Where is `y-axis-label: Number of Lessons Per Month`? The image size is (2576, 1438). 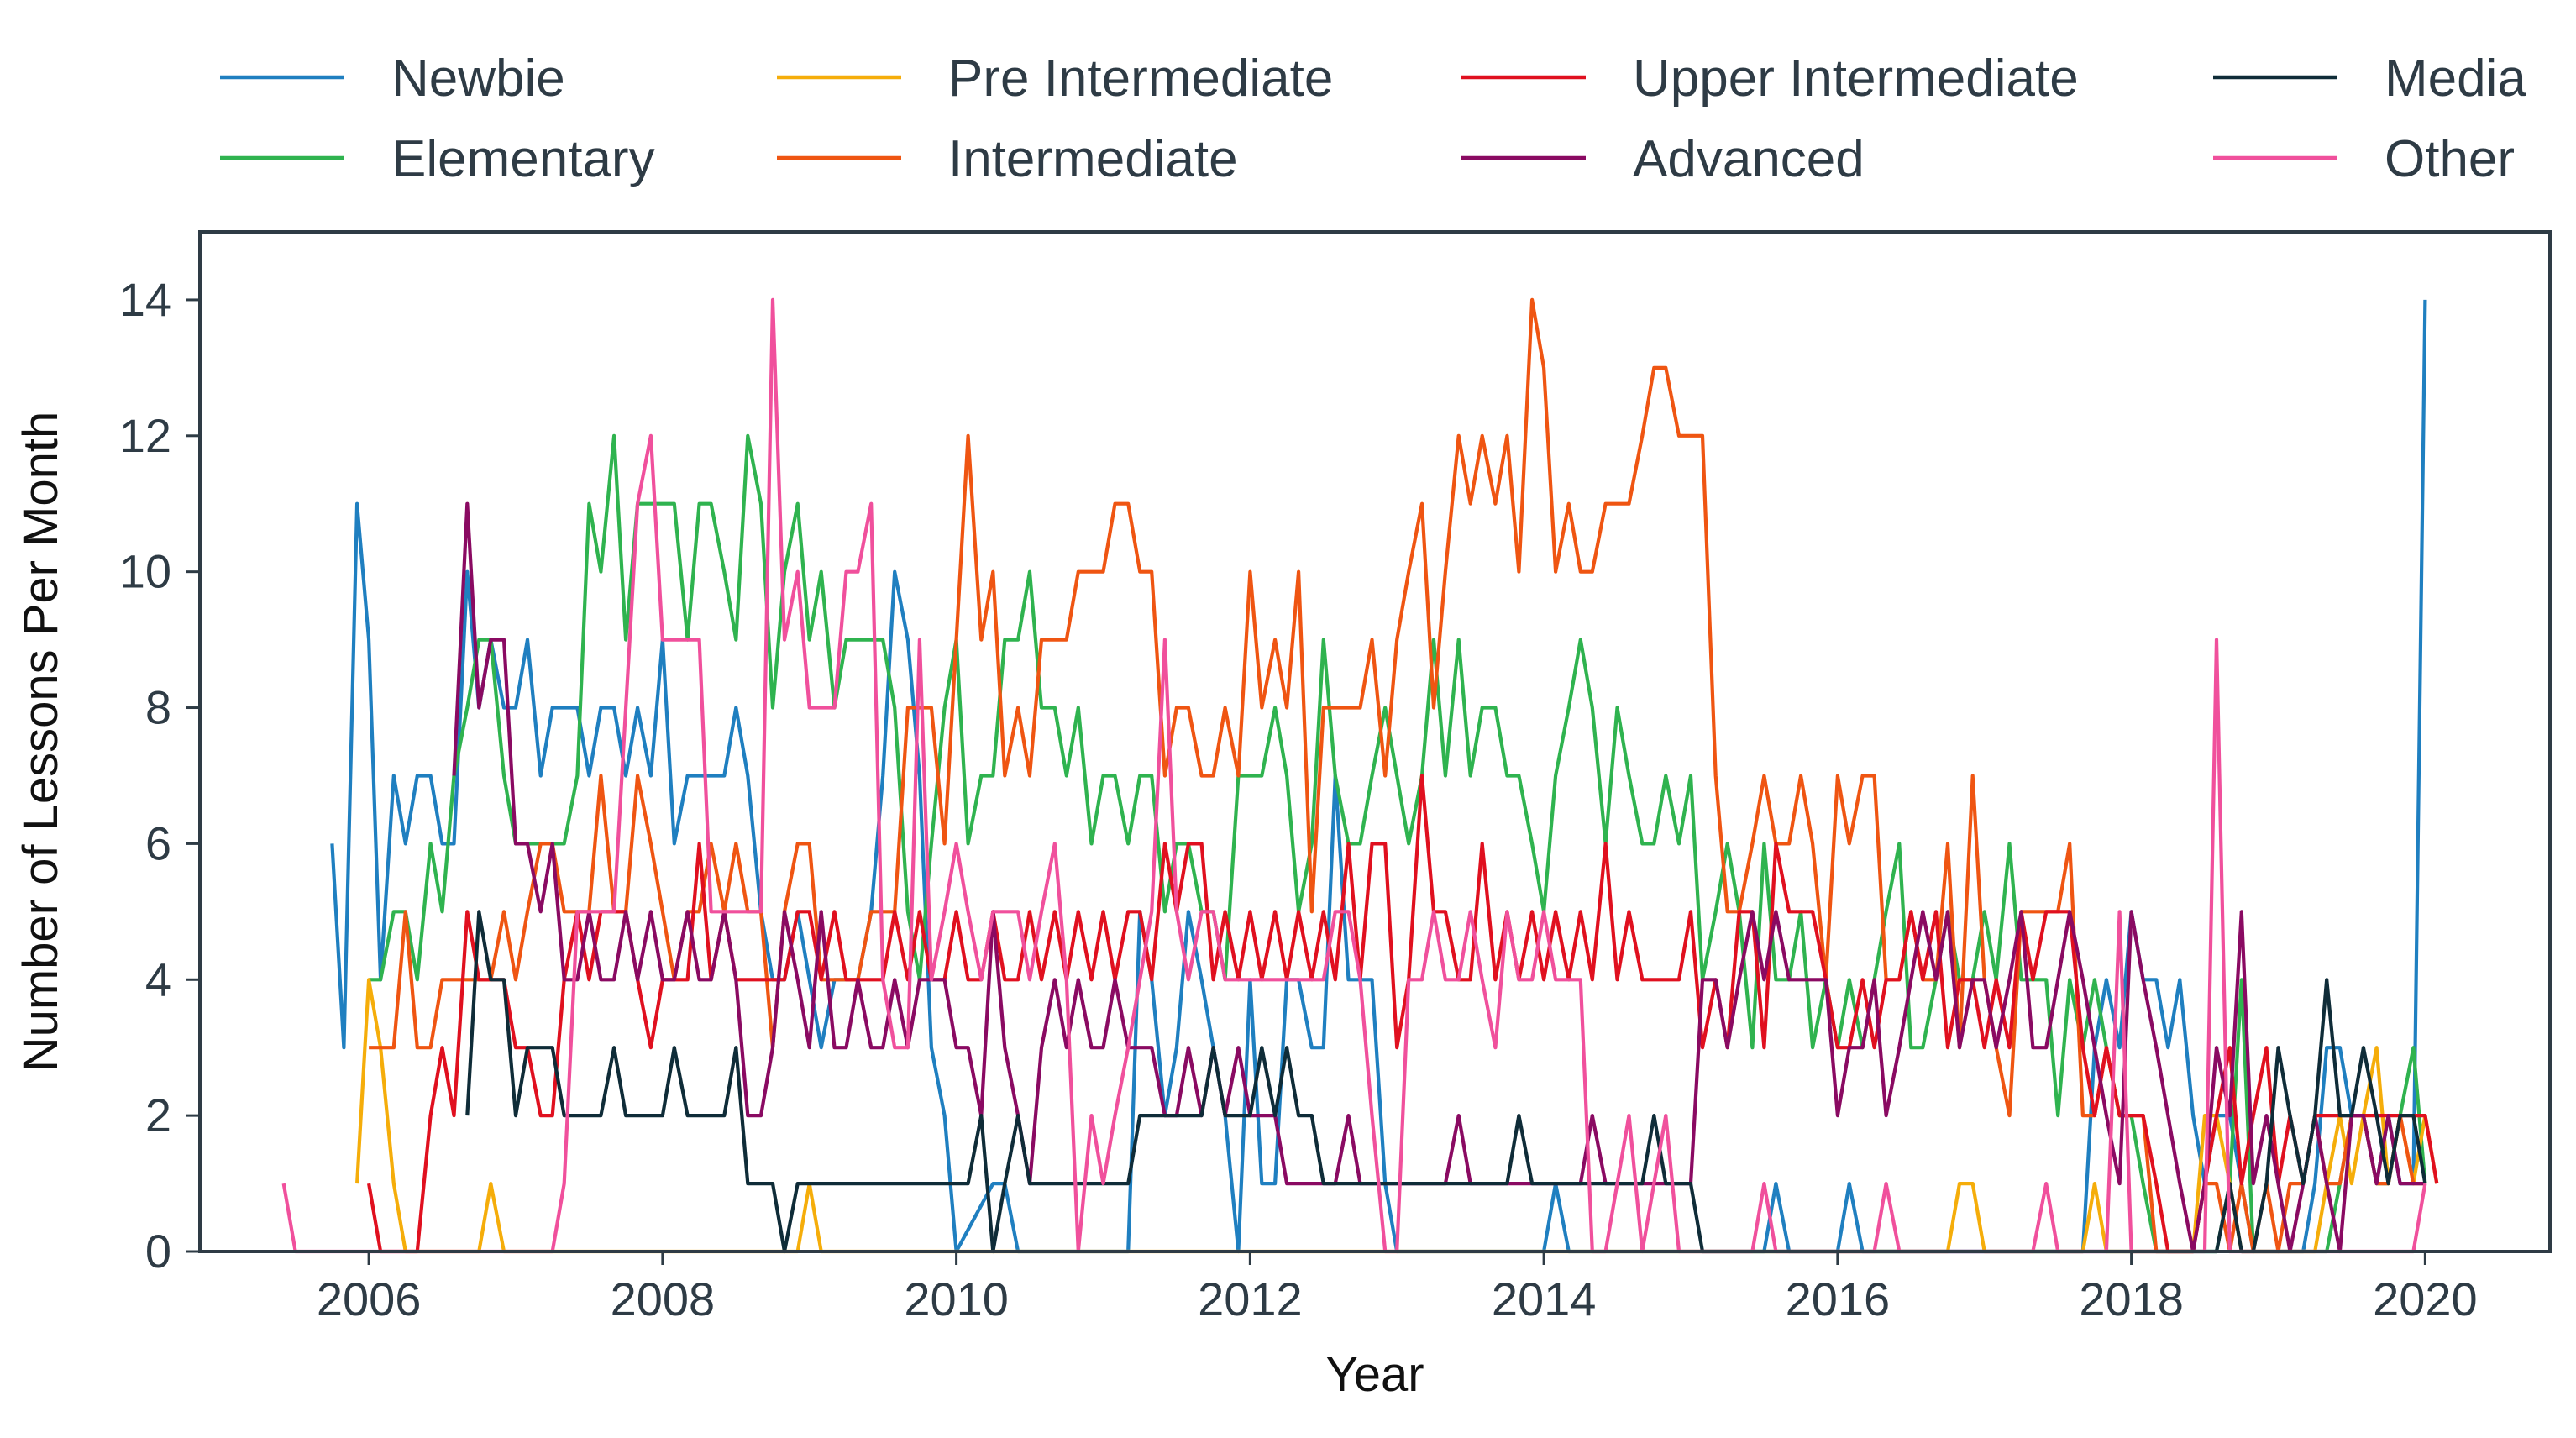 y-axis-label: Number of Lessons Per Month is located at coordinates (40, 743).